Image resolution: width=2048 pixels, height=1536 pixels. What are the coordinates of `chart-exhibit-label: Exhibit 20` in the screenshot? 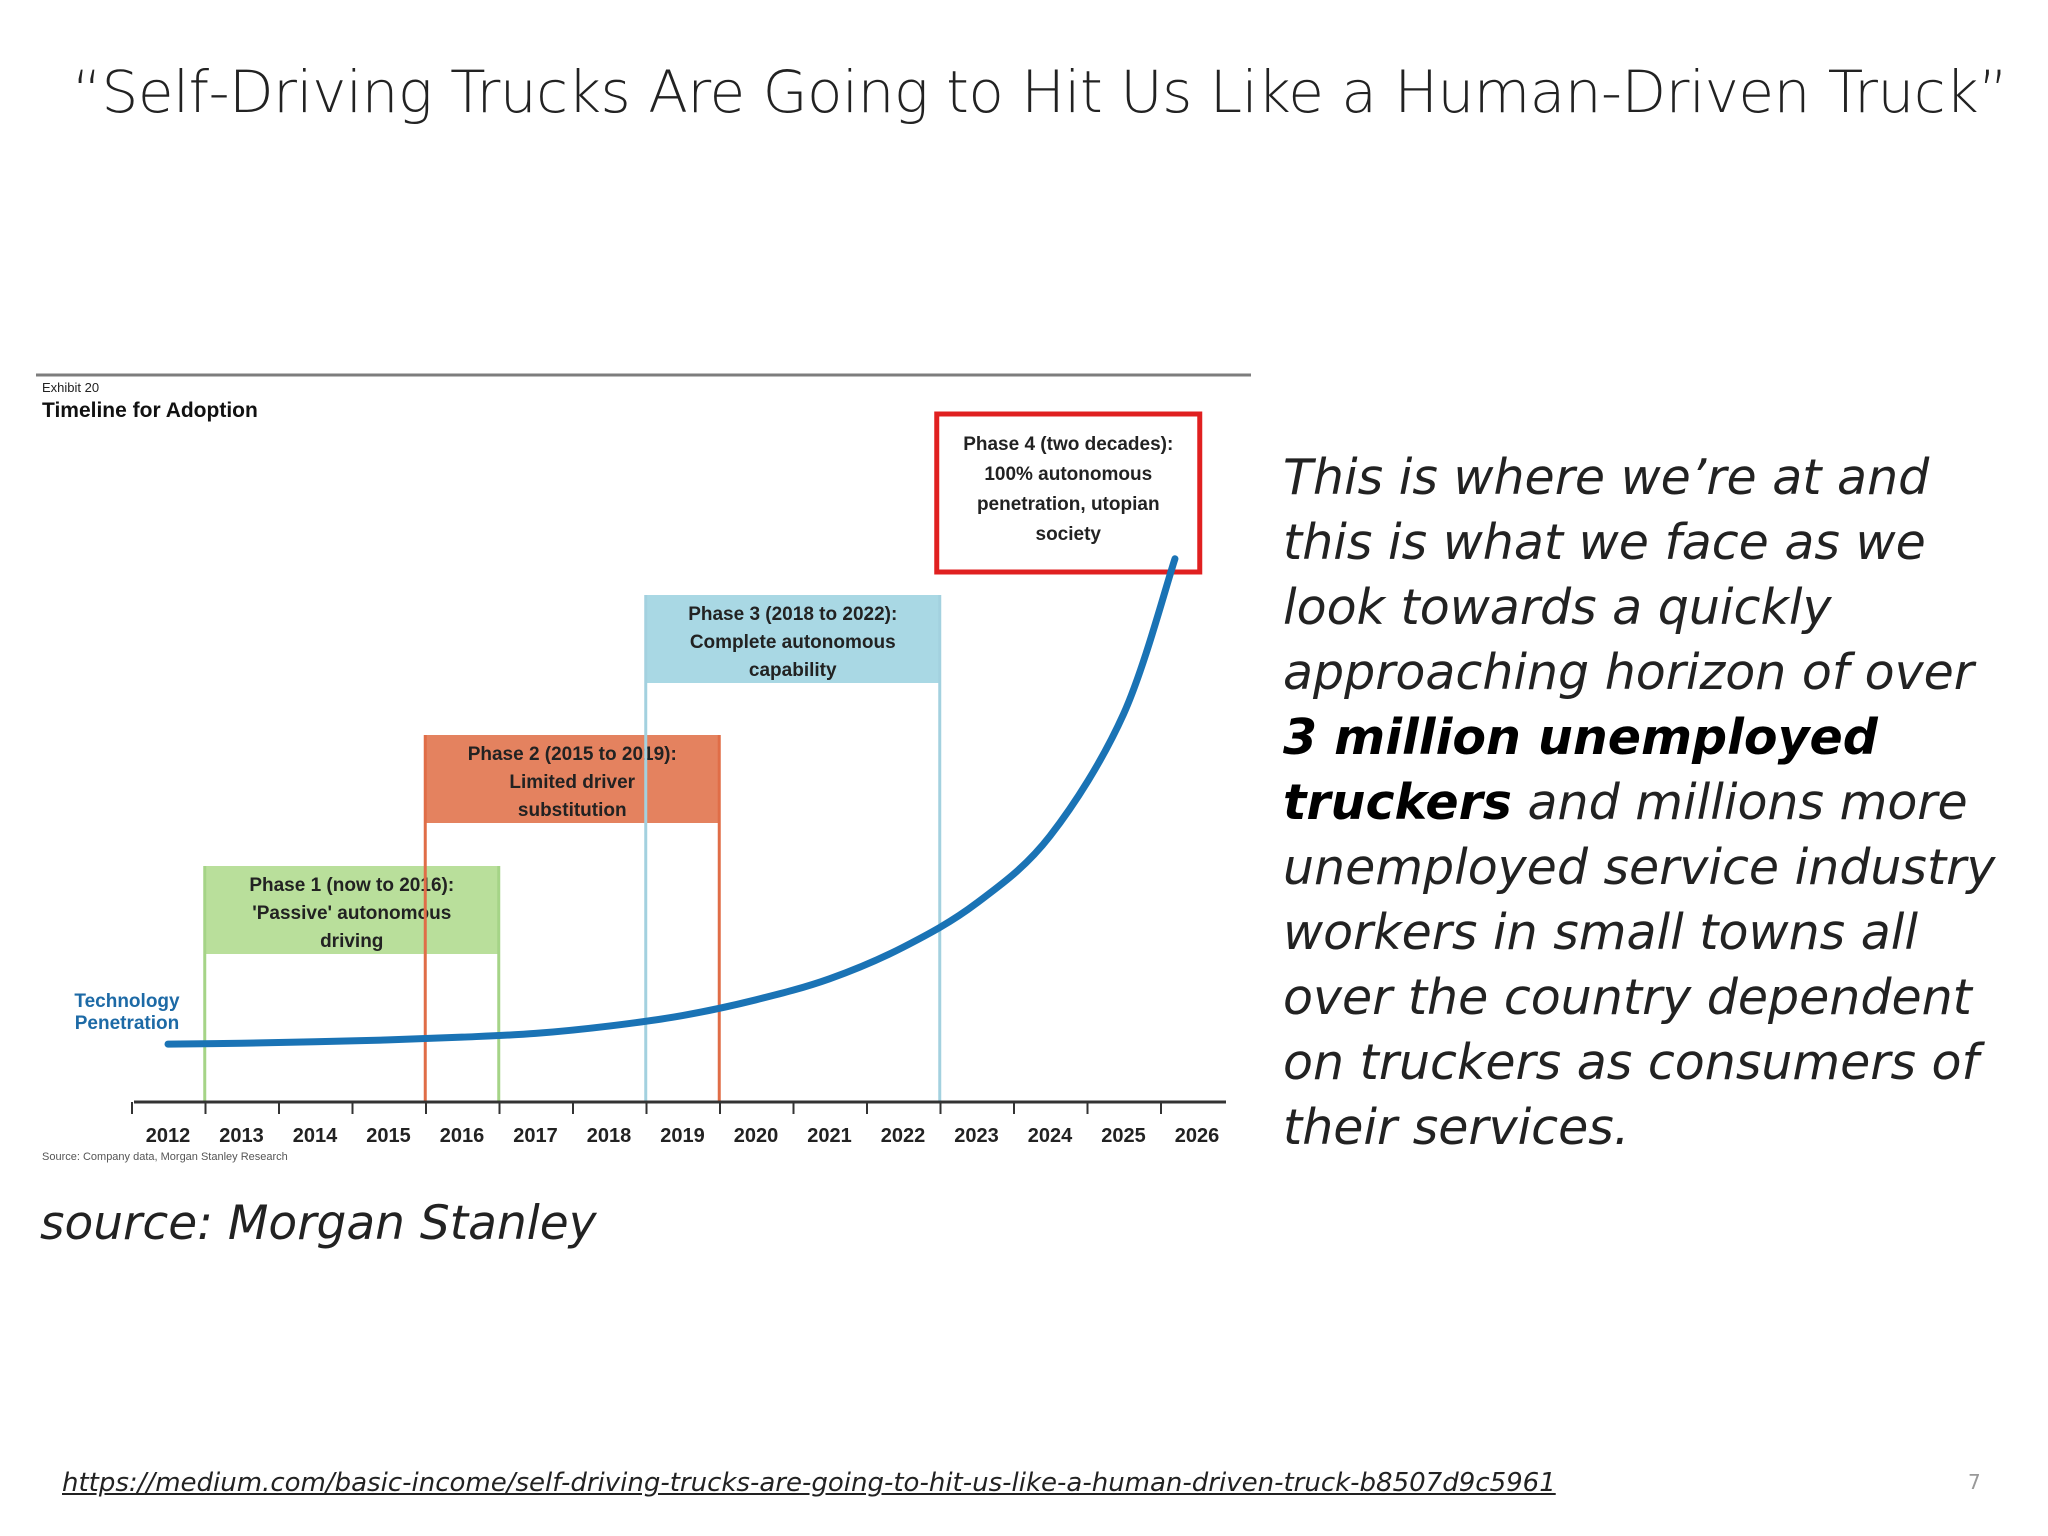 It's located at (70, 387).